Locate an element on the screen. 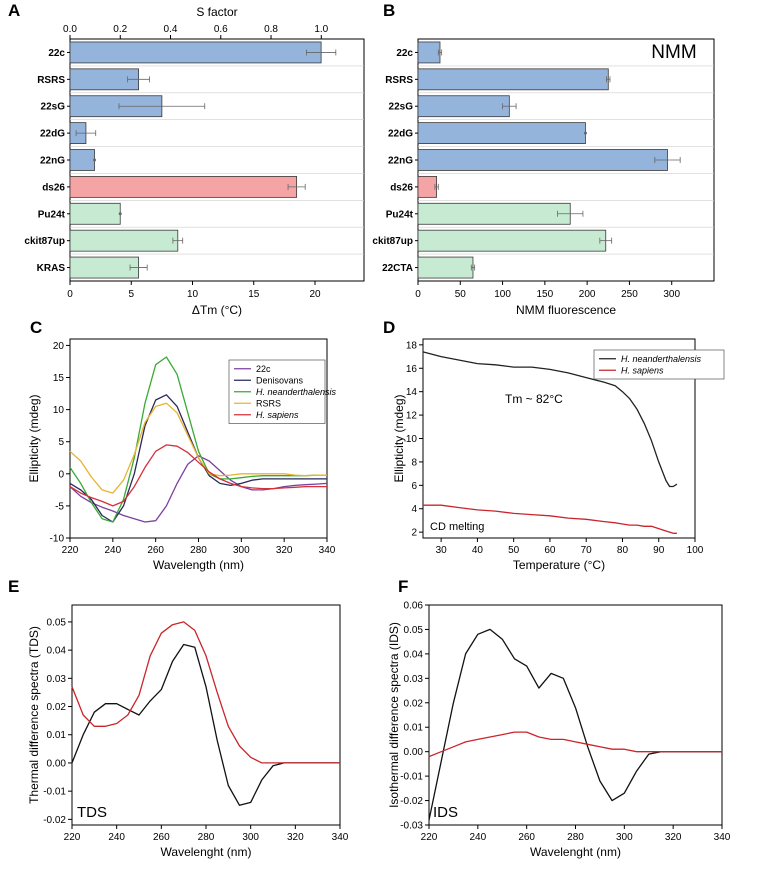 The image size is (781, 876). bar-RSRS is located at coordinates (513, 79).